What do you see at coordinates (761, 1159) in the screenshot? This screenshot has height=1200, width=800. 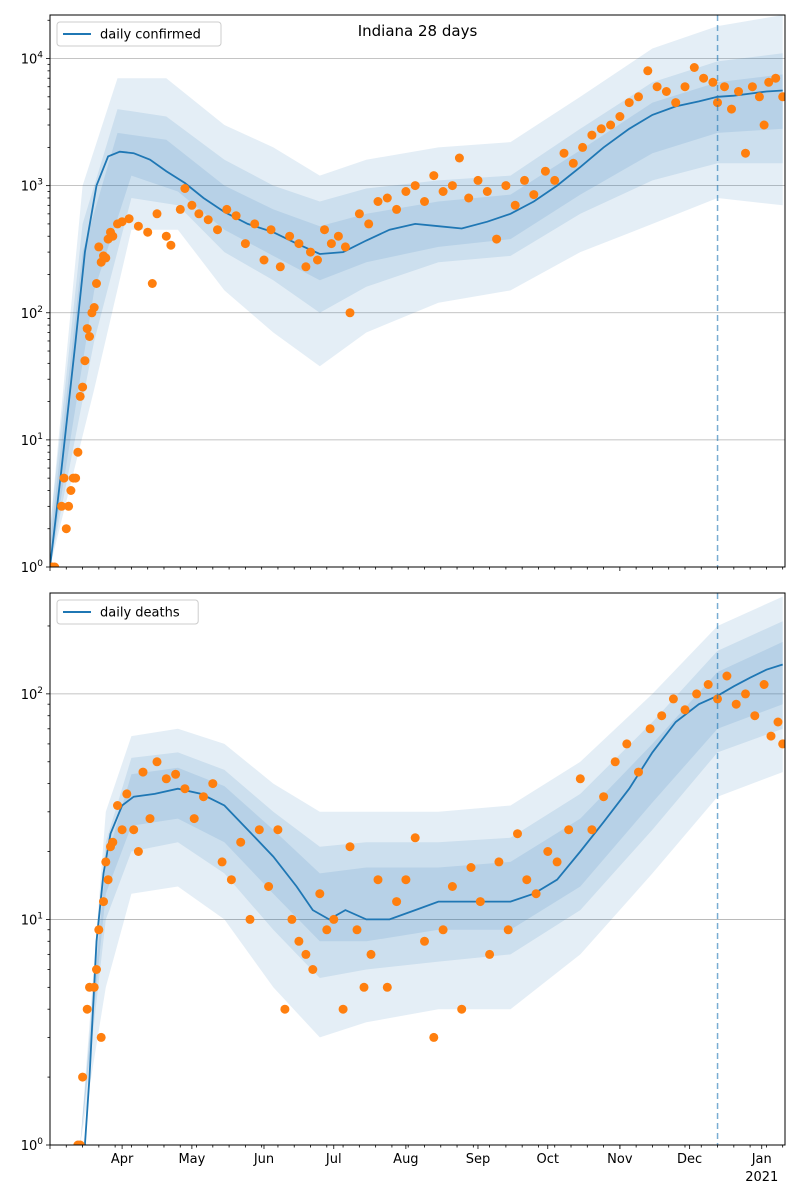 I see `x-tick-label: Jan` at bounding box center [761, 1159].